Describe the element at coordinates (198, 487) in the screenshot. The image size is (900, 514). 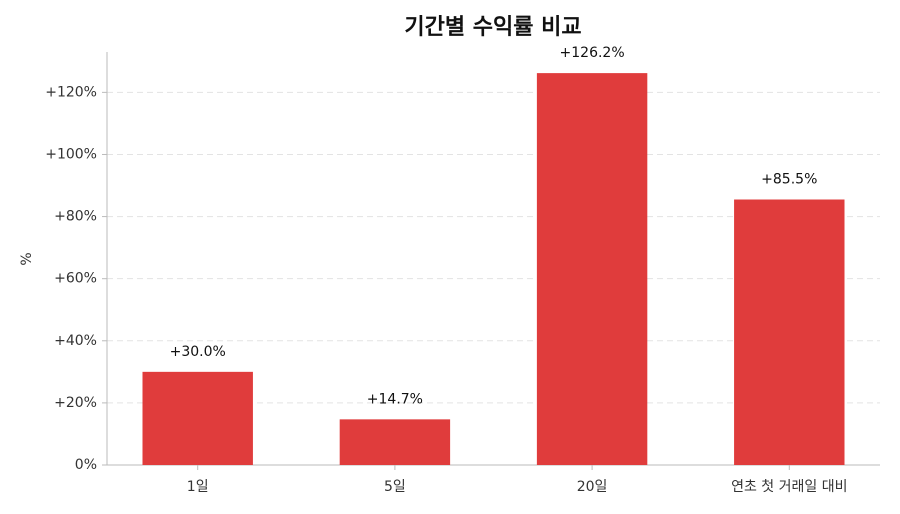
I see `x-tick-label: 1일` at that location.